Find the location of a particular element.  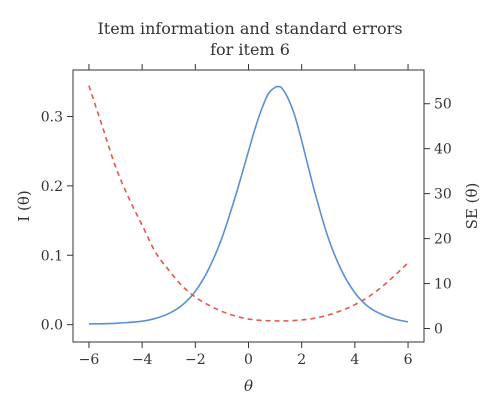

chart-title-line-2: for item 6 is located at coordinates (250, 49).